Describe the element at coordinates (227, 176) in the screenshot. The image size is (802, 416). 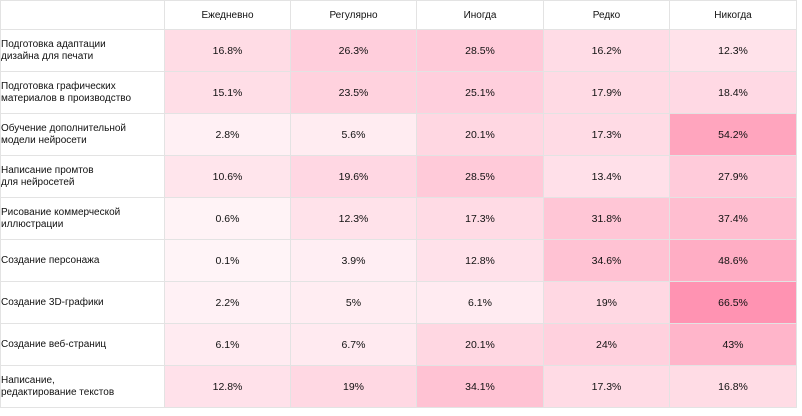
I see `heatmap-cell: 10.6%` at that location.